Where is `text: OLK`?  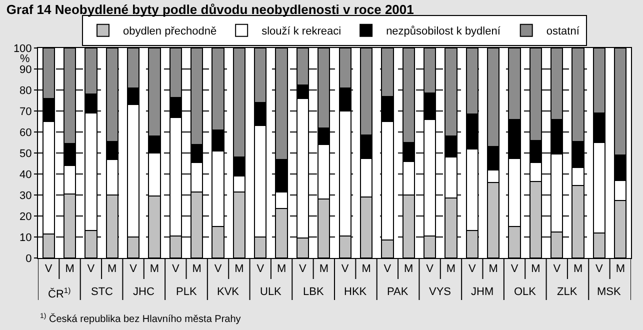 text: OLK is located at coordinates (525, 292).